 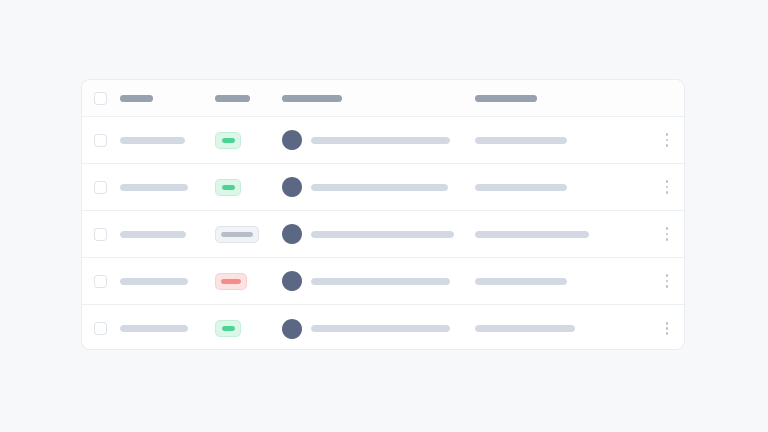 I want to click on table-header-row, so click(x=383, y=98).